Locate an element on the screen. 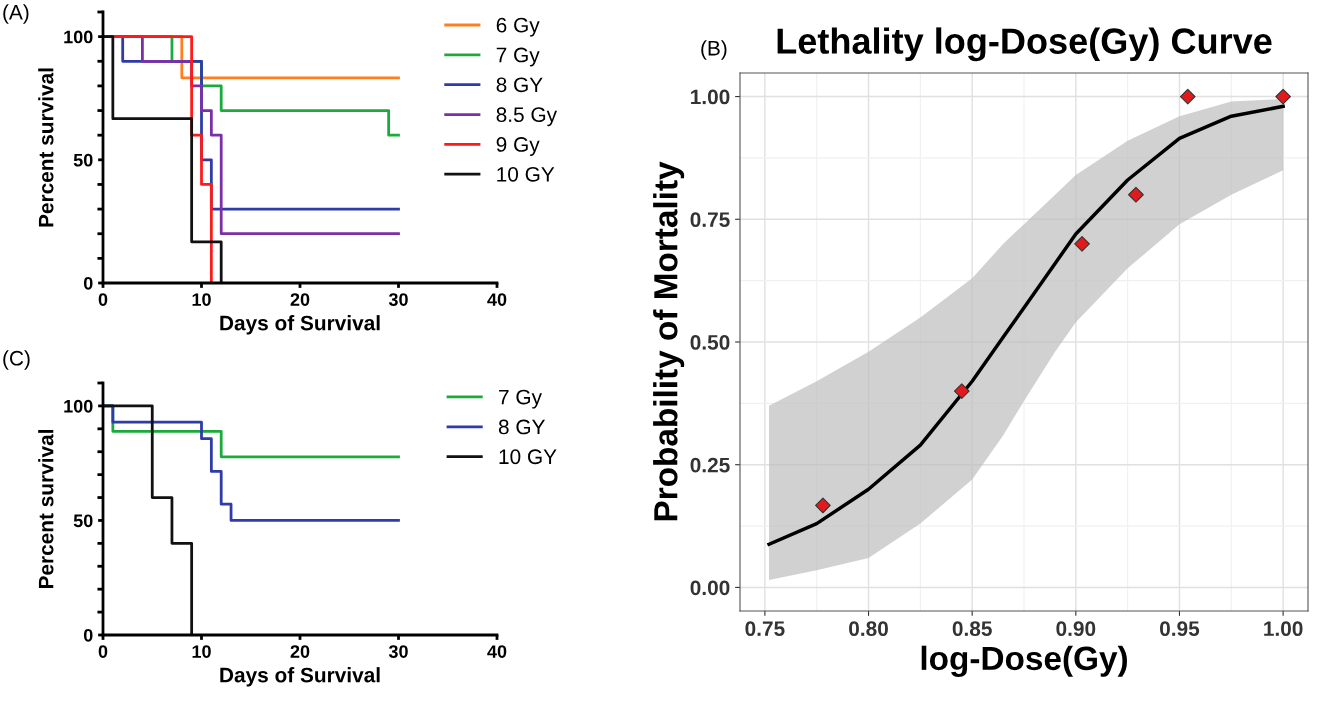 The height and width of the screenshot is (706, 1325). x-tick-label: 0.80 is located at coordinates (868, 629).